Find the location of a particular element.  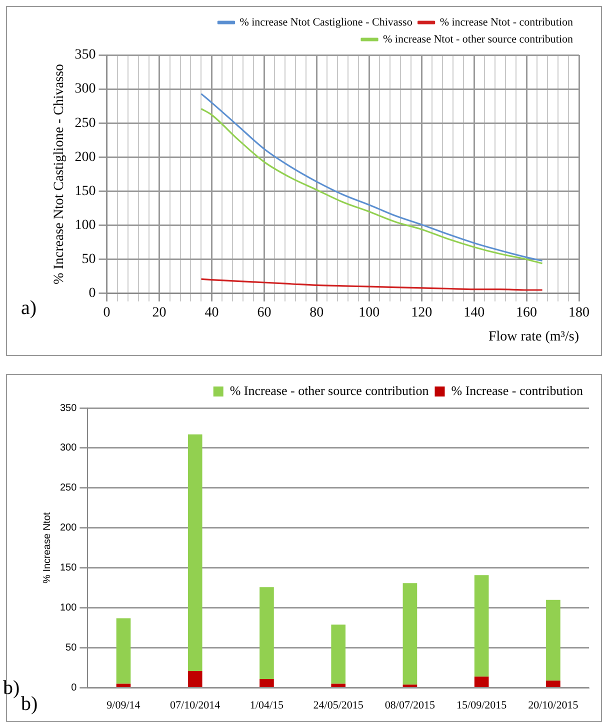

x-tick-label: 24/05/2015 is located at coordinates (338, 705).